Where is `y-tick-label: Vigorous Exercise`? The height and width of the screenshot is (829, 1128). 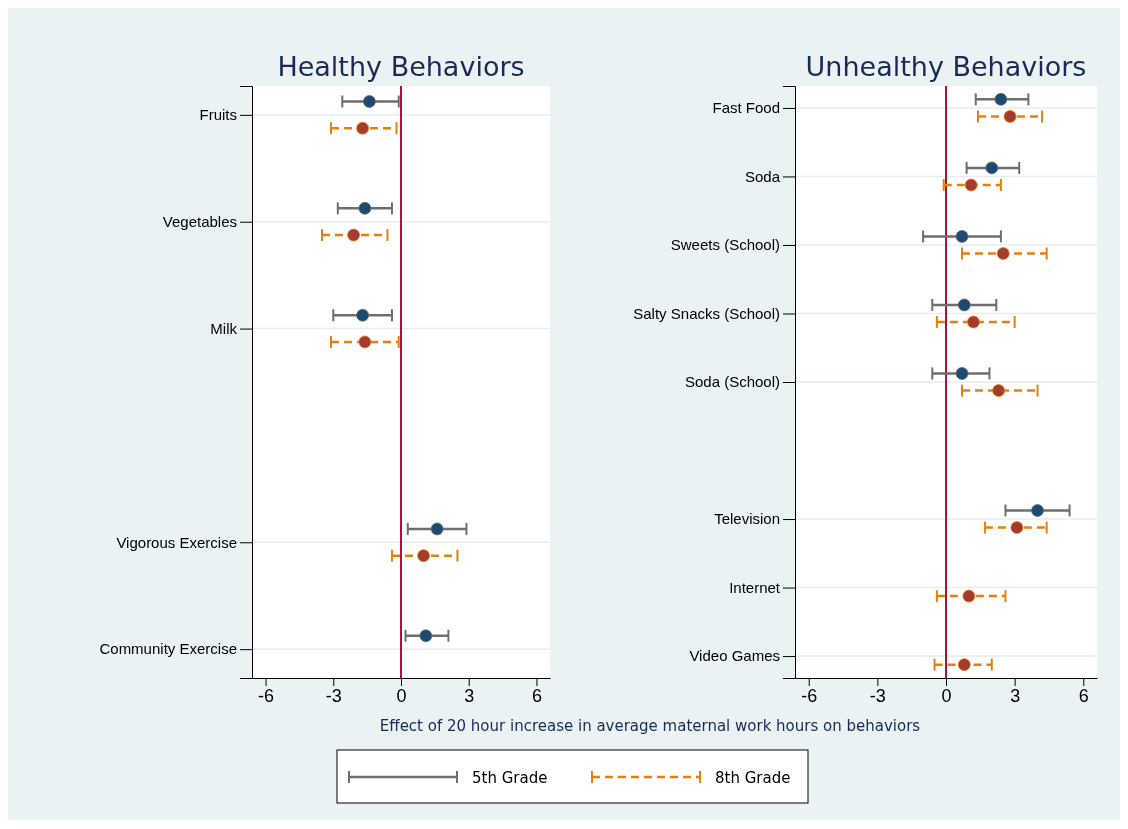
y-tick-label: Vigorous Exercise is located at coordinates (176, 542).